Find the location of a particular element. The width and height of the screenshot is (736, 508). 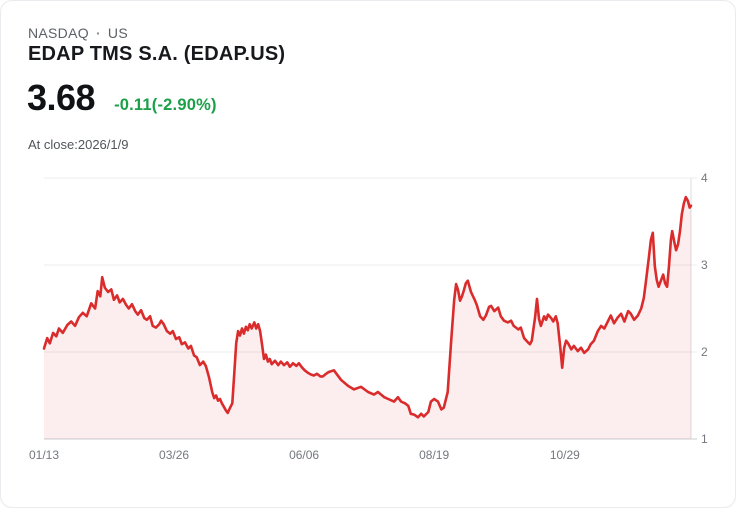

y-tick-label: 3 is located at coordinates (704, 265).